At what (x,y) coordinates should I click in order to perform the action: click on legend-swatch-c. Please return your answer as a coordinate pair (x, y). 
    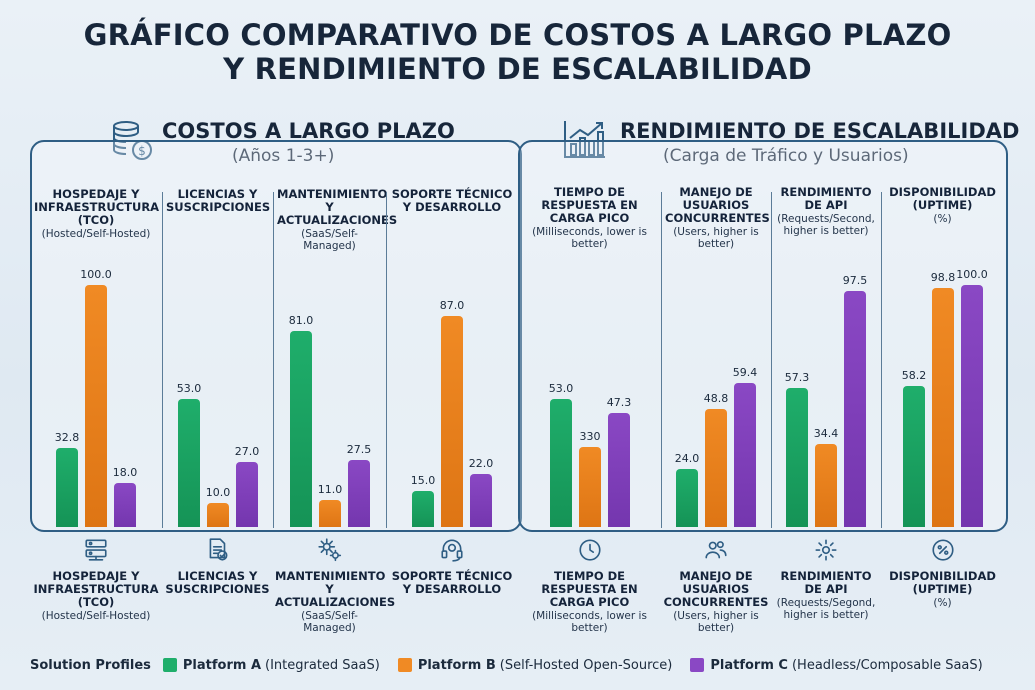
    Looking at the image, I should click on (697, 665).